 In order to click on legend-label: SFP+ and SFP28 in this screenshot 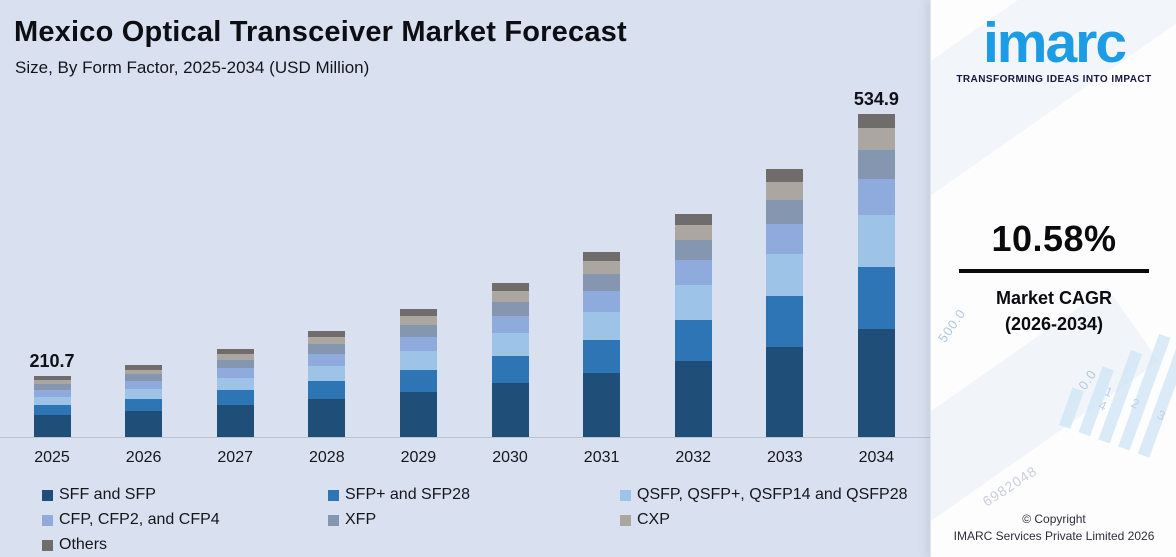, I will do `click(407, 494)`.